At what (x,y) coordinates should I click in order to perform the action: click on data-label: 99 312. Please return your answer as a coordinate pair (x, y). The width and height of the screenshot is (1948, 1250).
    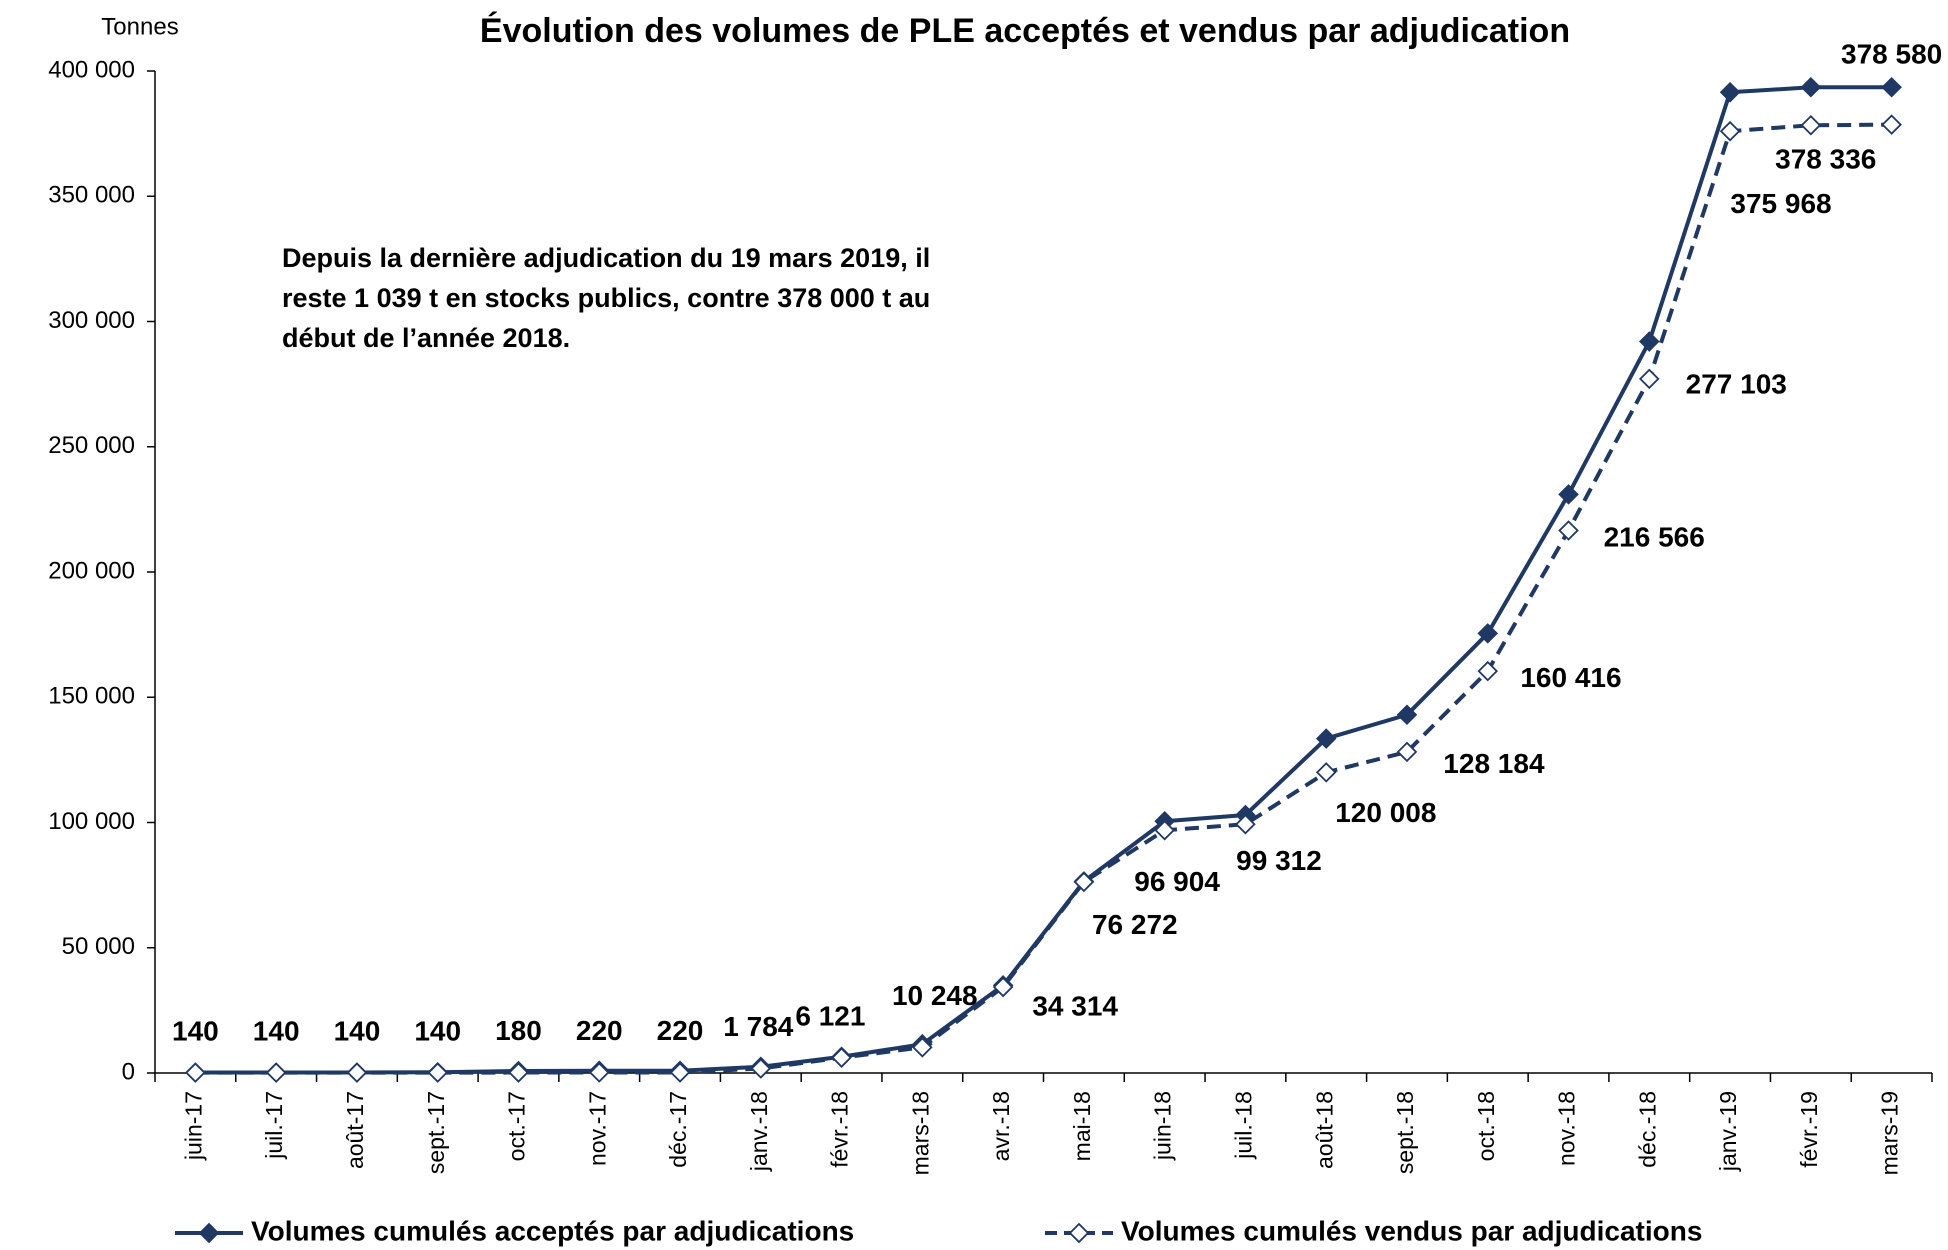
    Looking at the image, I should click on (1279, 860).